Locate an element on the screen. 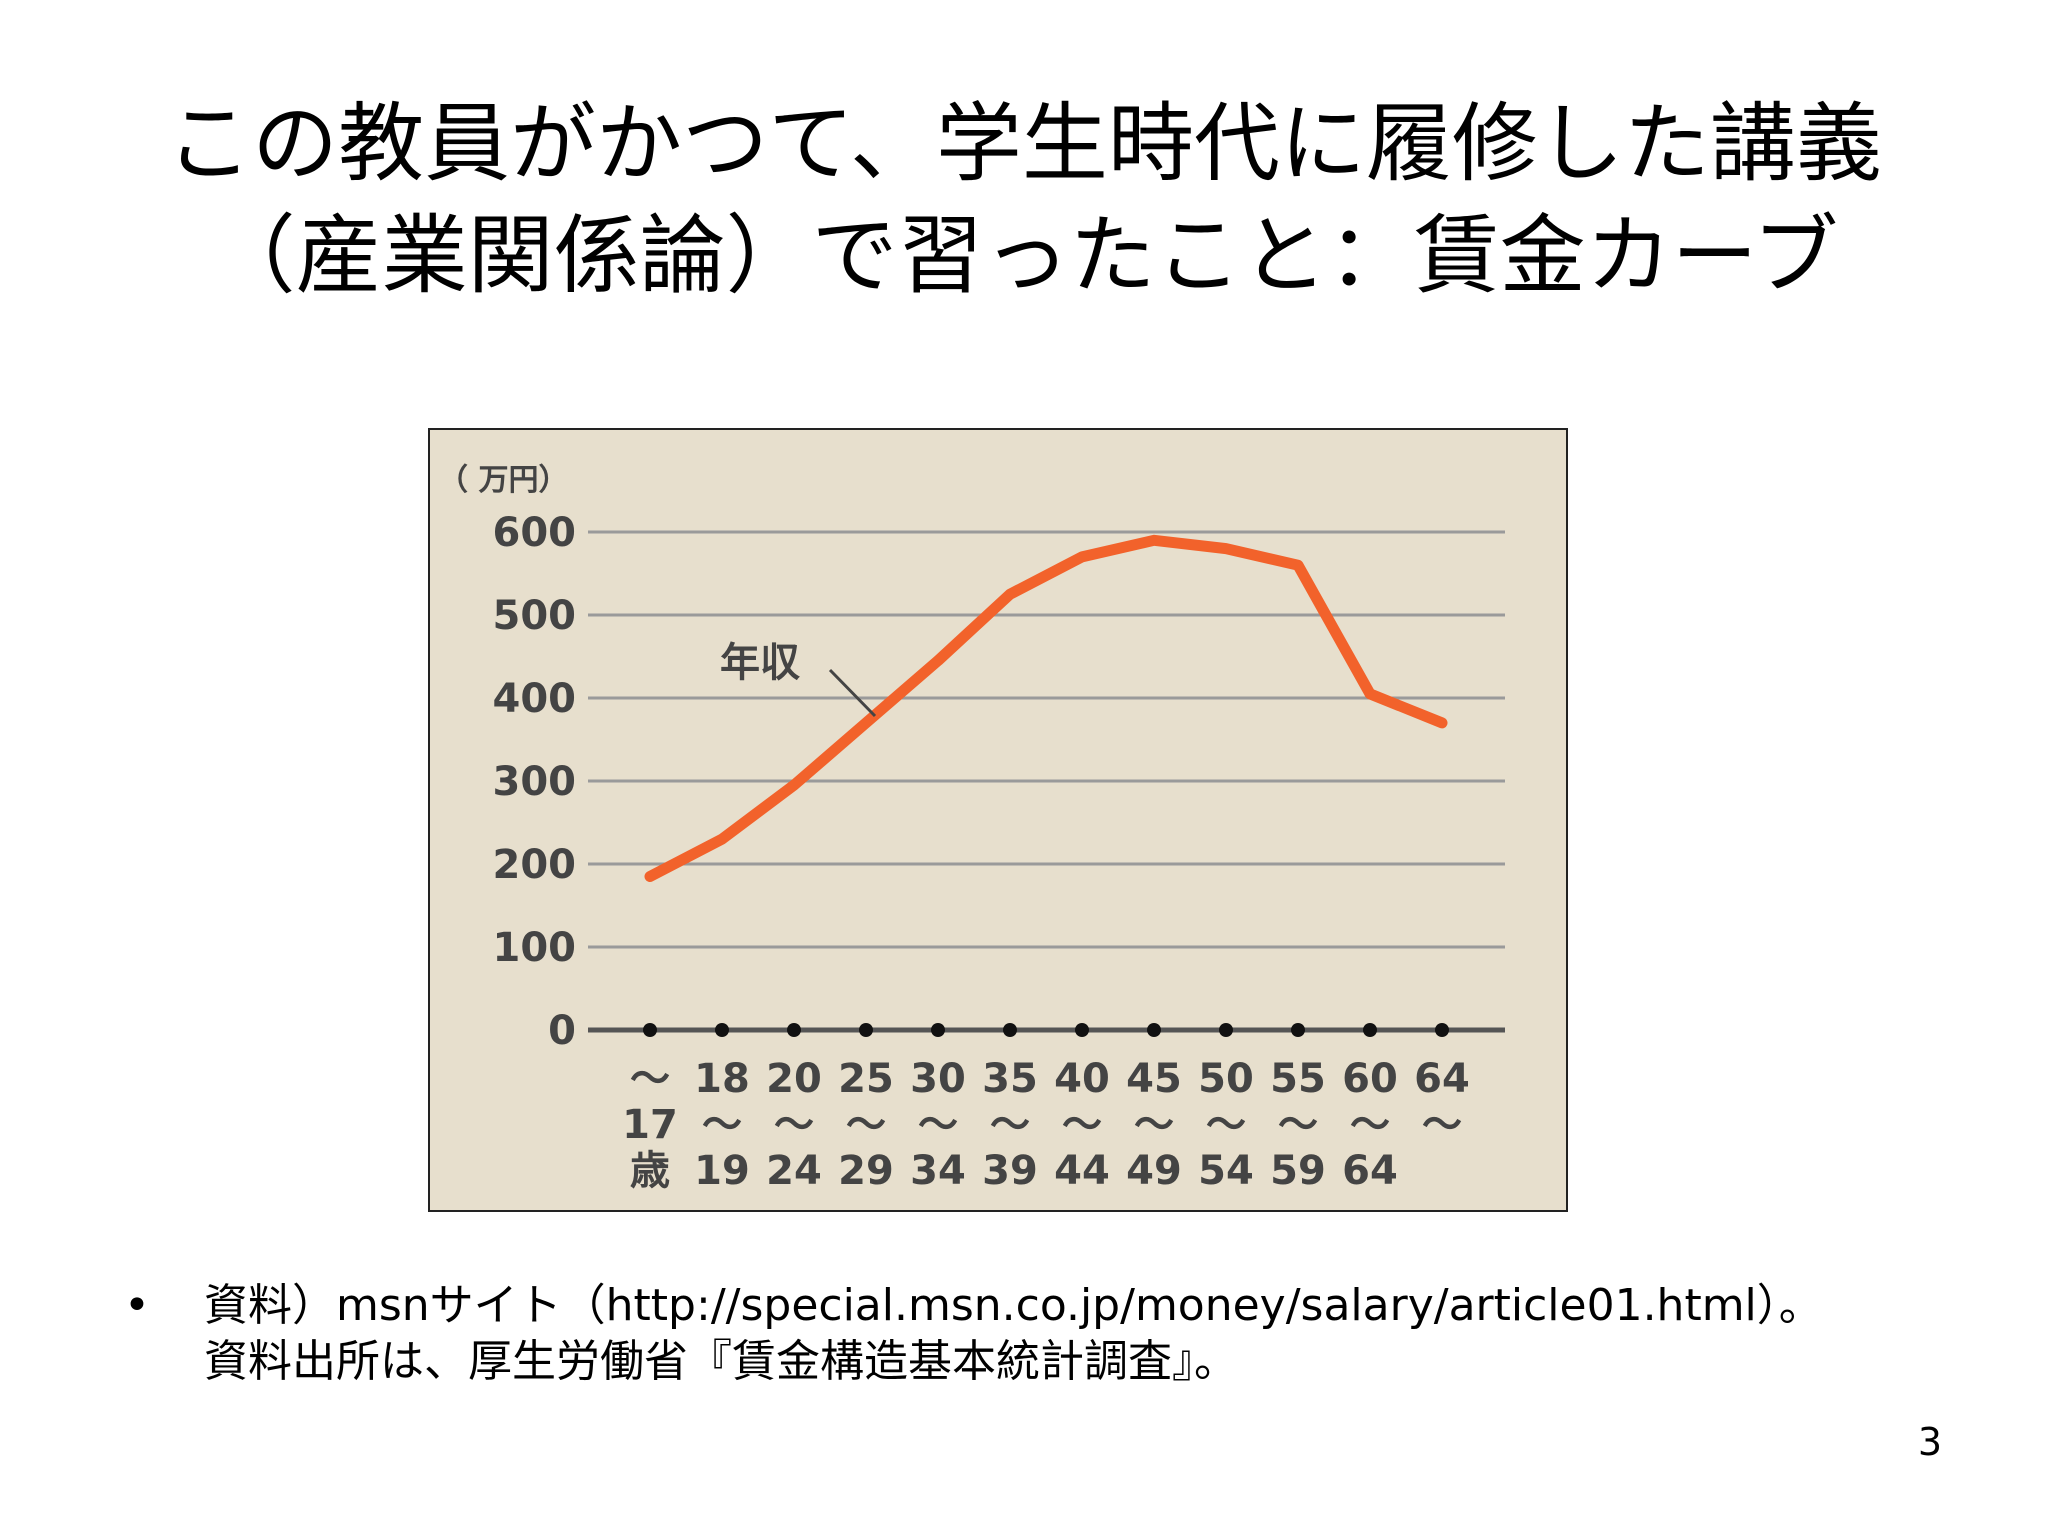 This screenshot has width=2048, height=1536. x-tick-10-part-2: 64 is located at coordinates (1370, 1171).